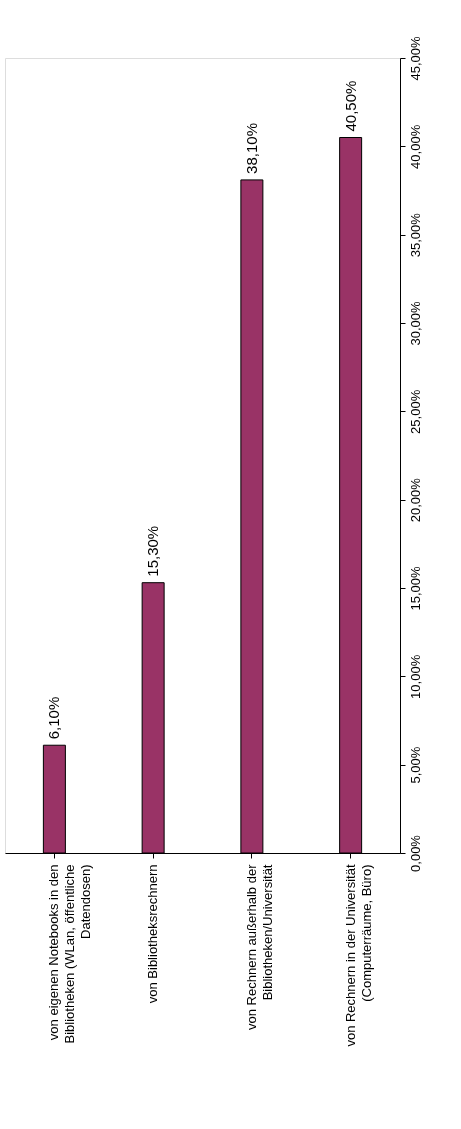 This screenshot has width=461, height=1129. What do you see at coordinates (415, 323) in the screenshot?
I see `y-tick-label: 30,00%` at bounding box center [415, 323].